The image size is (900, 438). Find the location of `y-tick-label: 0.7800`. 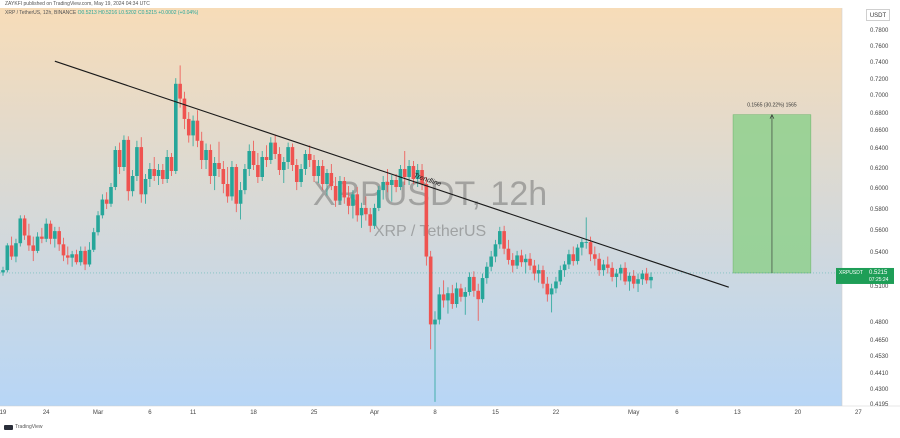

y-tick-label: 0.7800 is located at coordinates (879, 31).